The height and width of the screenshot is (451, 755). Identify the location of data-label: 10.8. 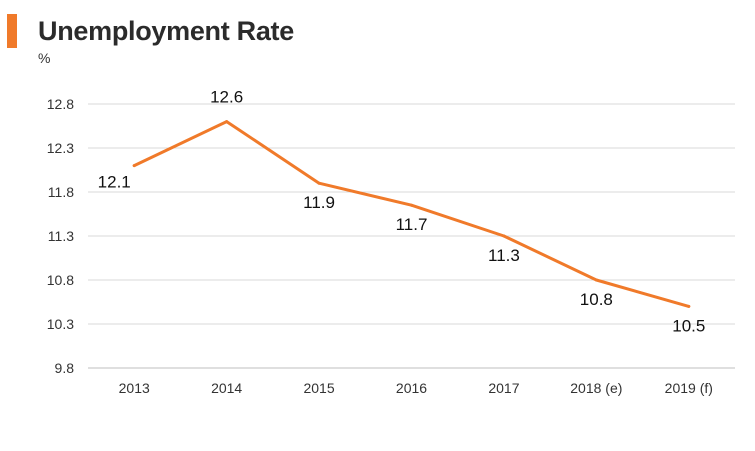
(596, 299).